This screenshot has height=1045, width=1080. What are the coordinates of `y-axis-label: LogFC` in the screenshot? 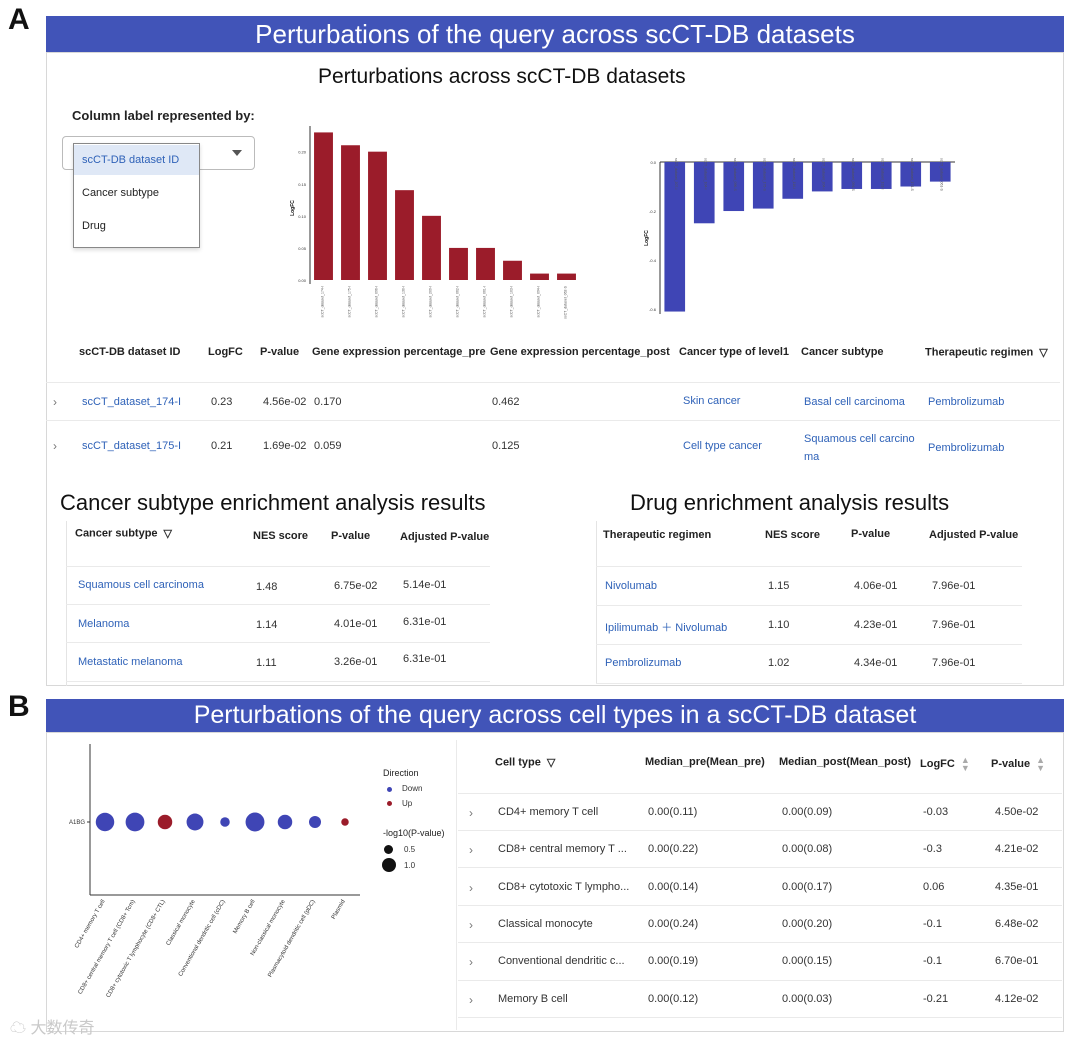 It's located at (293, 208).